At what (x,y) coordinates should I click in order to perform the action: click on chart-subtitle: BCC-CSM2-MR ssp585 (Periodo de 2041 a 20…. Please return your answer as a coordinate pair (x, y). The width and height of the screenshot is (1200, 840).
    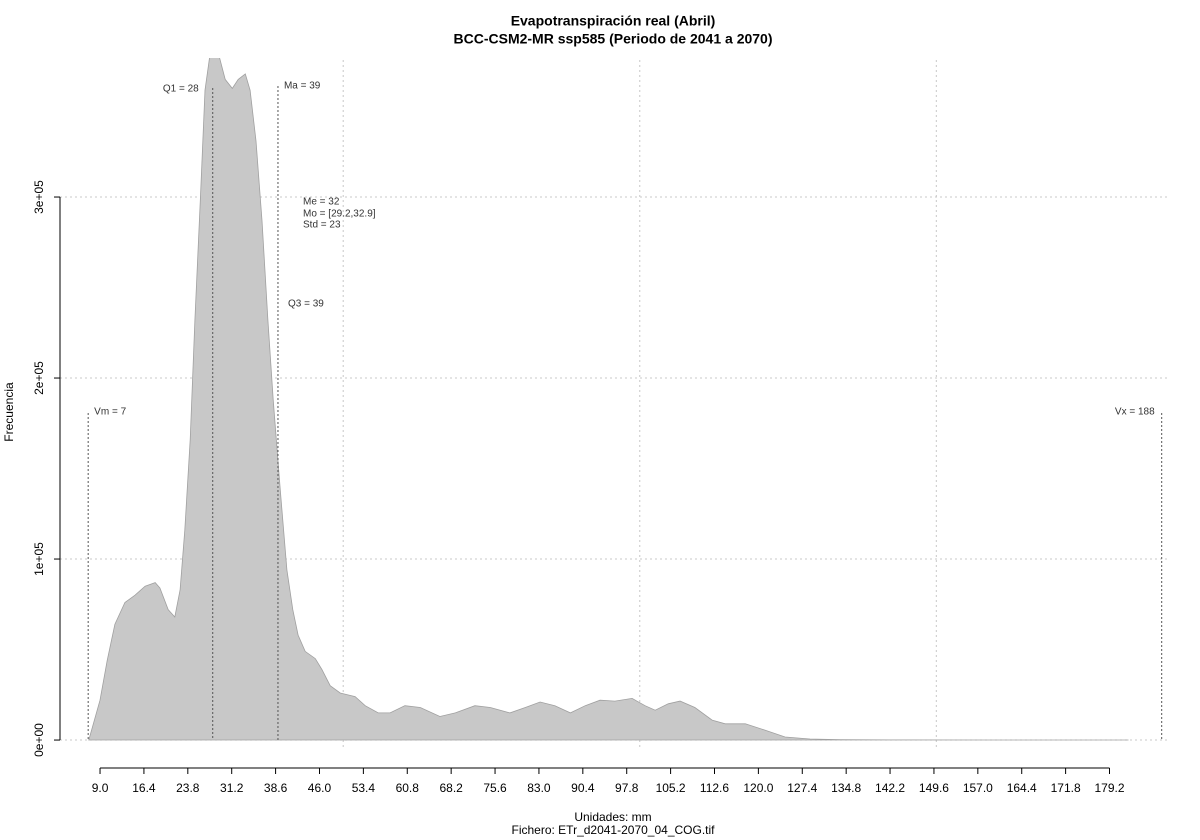
    Looking at the image, I should click on (613, 39).